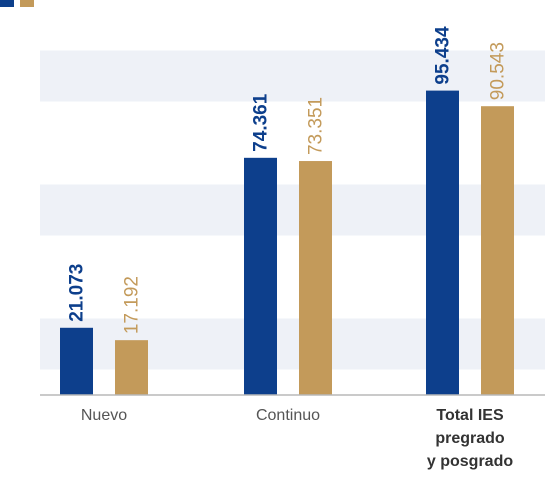 The width and height of the screenshot is (545, 484). What do you see at coordinates (132, 305) in the screenshot?
I see `data-label-2-1: 17.192` at bounding box center [132, 305].